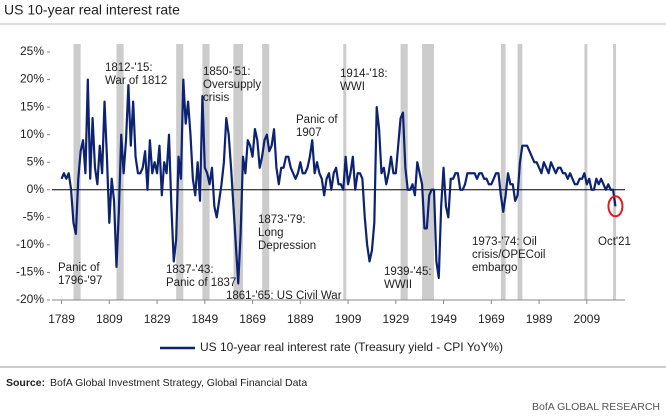 This screenshot has height=416, width=666. Describe the element at coordinates (32, 51) in the screenshot. I see `y-tick-label: 25%` at that location.